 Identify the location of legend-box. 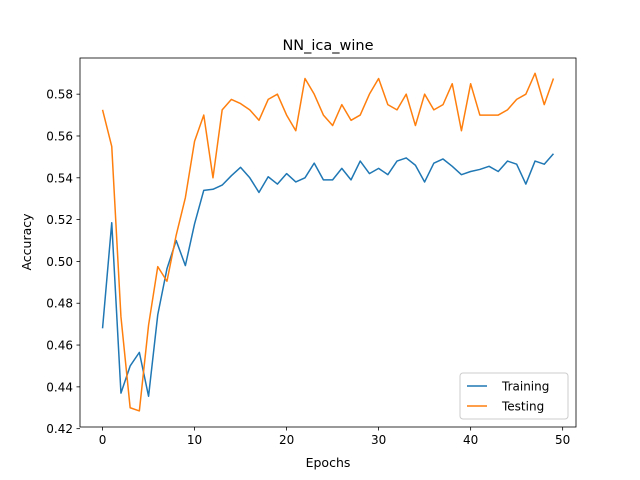
(514, 396).